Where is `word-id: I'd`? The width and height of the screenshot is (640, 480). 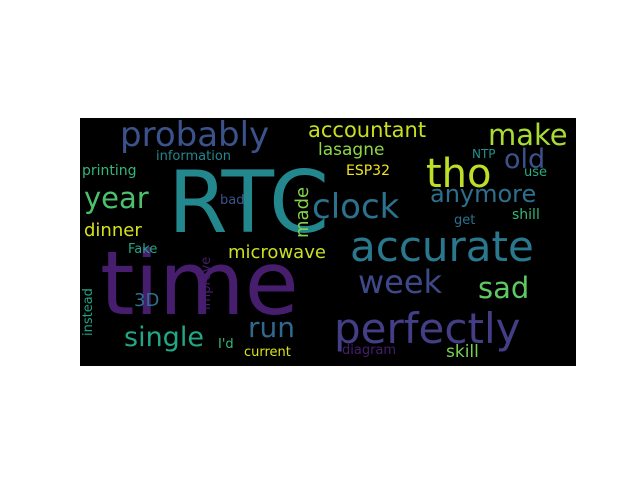 word-id: I'd is located at coordinates (226, 344).